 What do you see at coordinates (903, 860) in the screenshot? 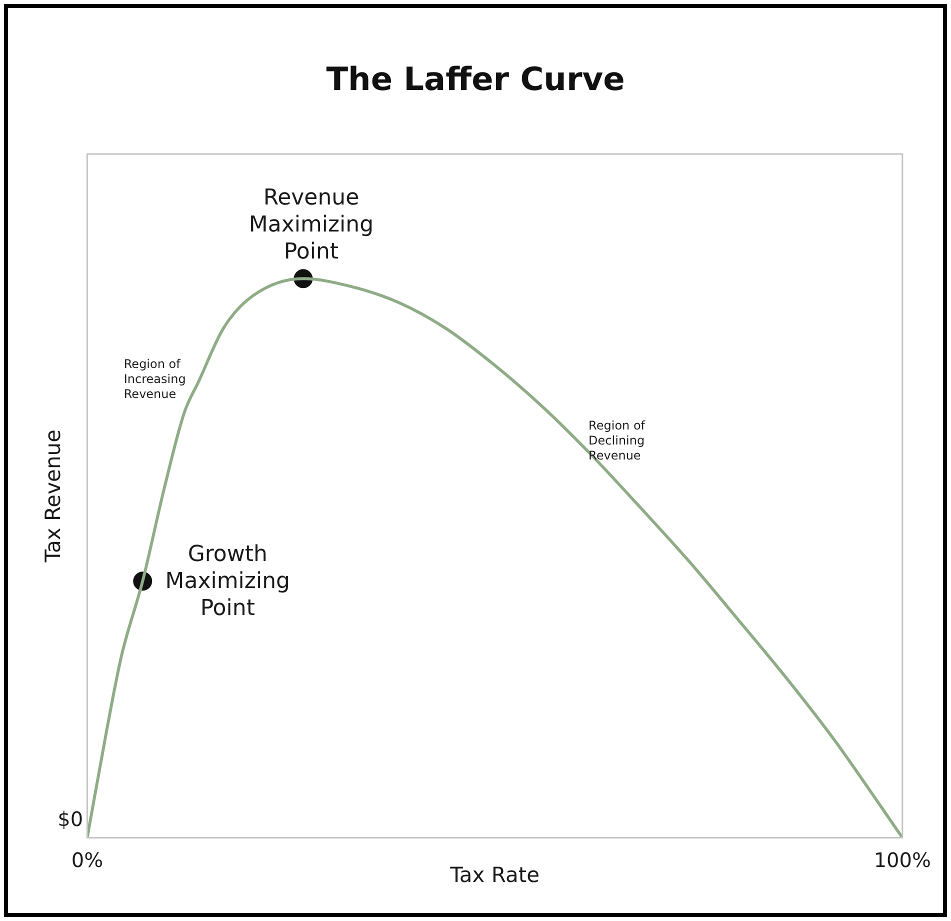
I see `x-tick-label: 100%` at bounding box center [903, 860].